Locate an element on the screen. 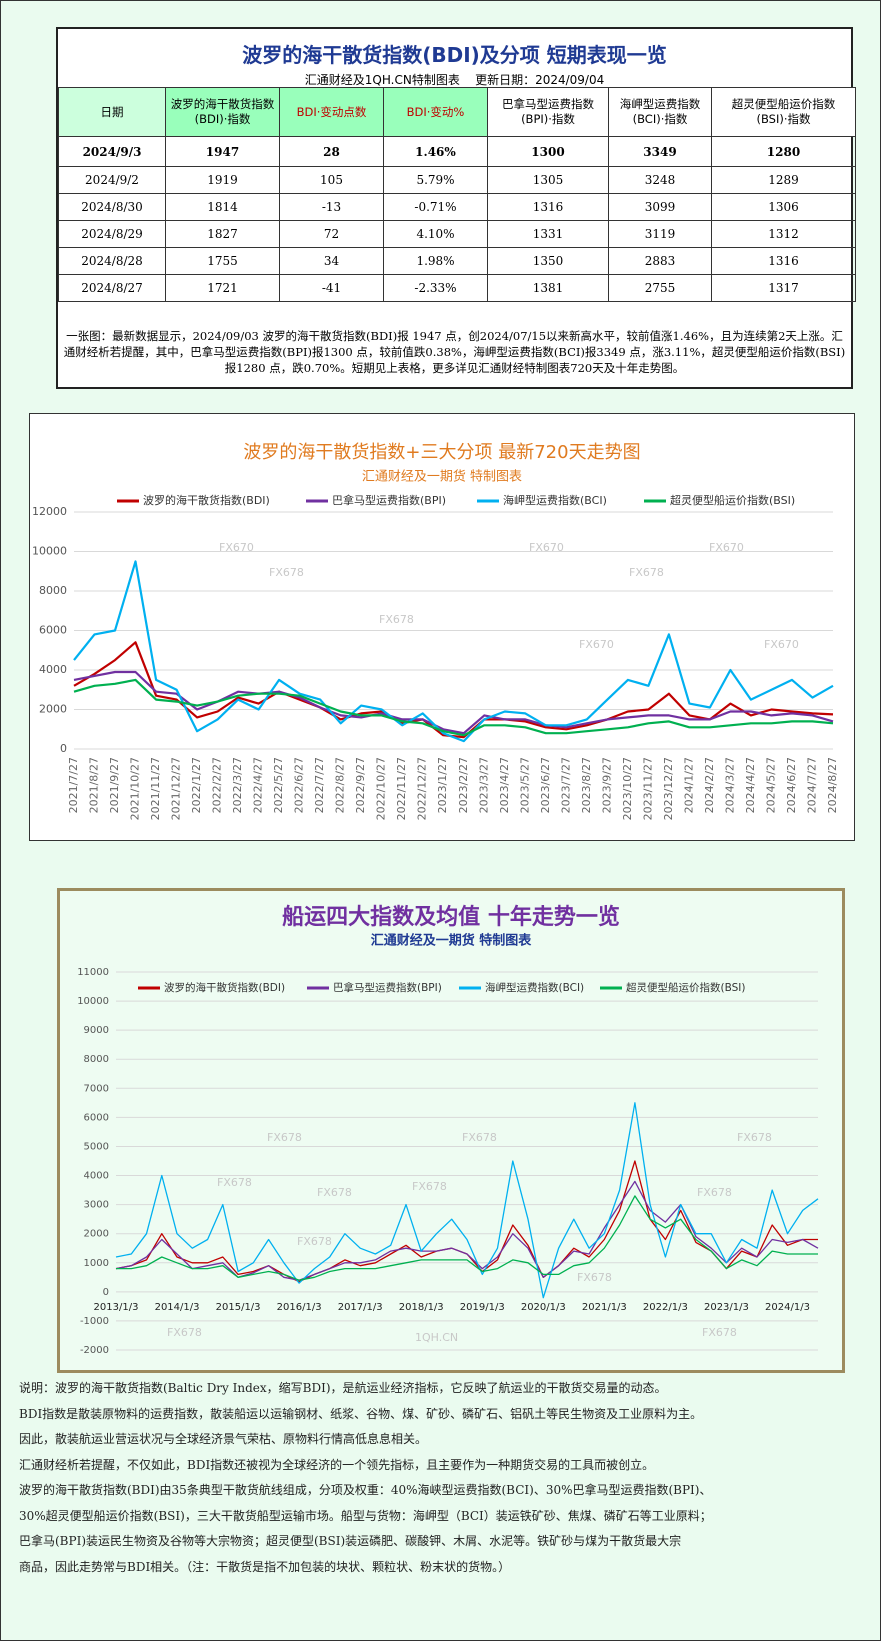 This screenshot has width=881, height=1641. x-tick-label: 2023/1/27 is located at coordinates (442, 785).